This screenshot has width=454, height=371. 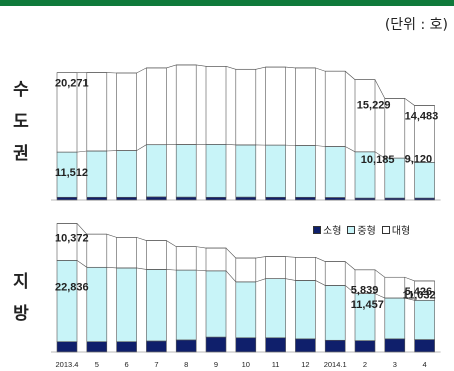 What do you see at coordinates (305, 364) in the screenshot?
I see `x-tick-label: 12` at bounding box center [305, 364].